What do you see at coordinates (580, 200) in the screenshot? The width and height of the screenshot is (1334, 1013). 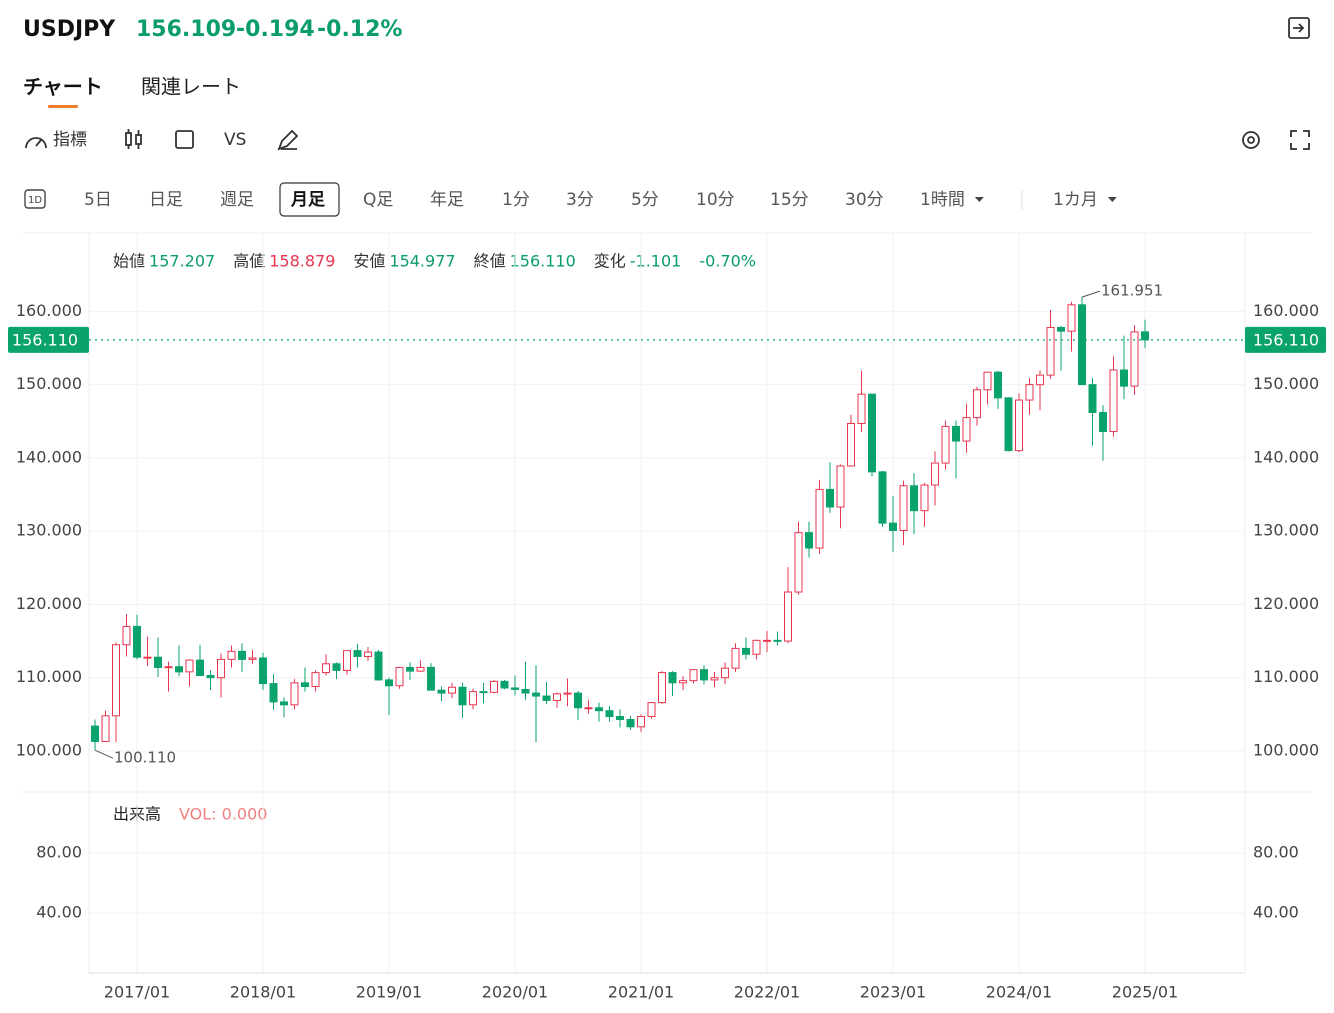 I see `timeframe: 3分` at bounding box center [580, 200].